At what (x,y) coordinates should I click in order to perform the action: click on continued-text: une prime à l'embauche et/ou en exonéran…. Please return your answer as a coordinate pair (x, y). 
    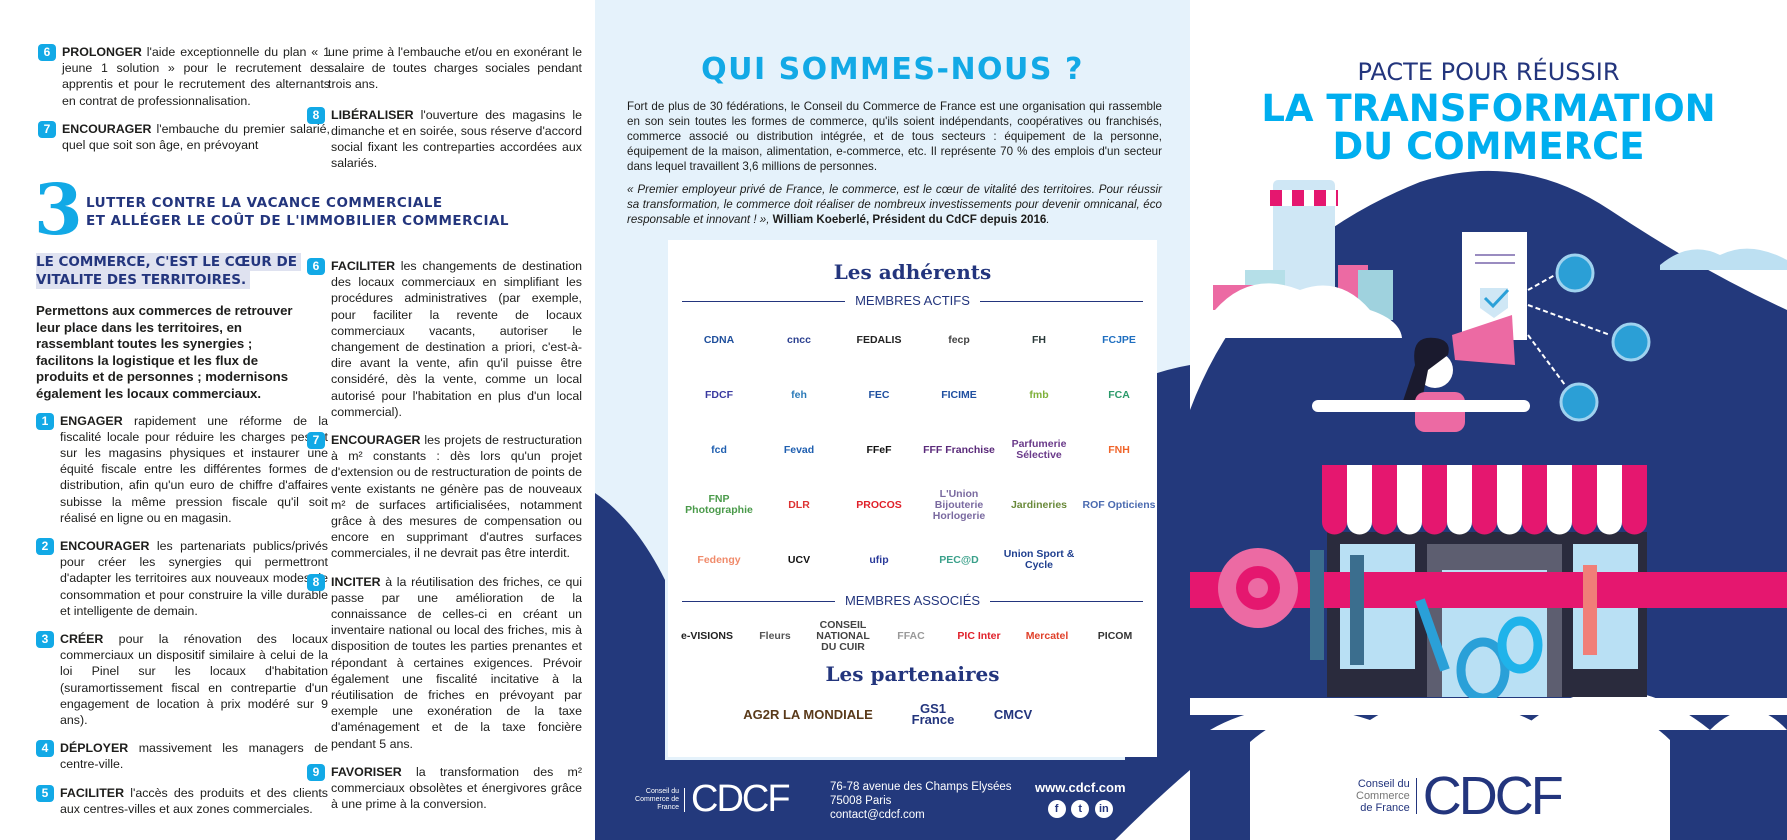
    Looking at the image, I should click on (455, 68).